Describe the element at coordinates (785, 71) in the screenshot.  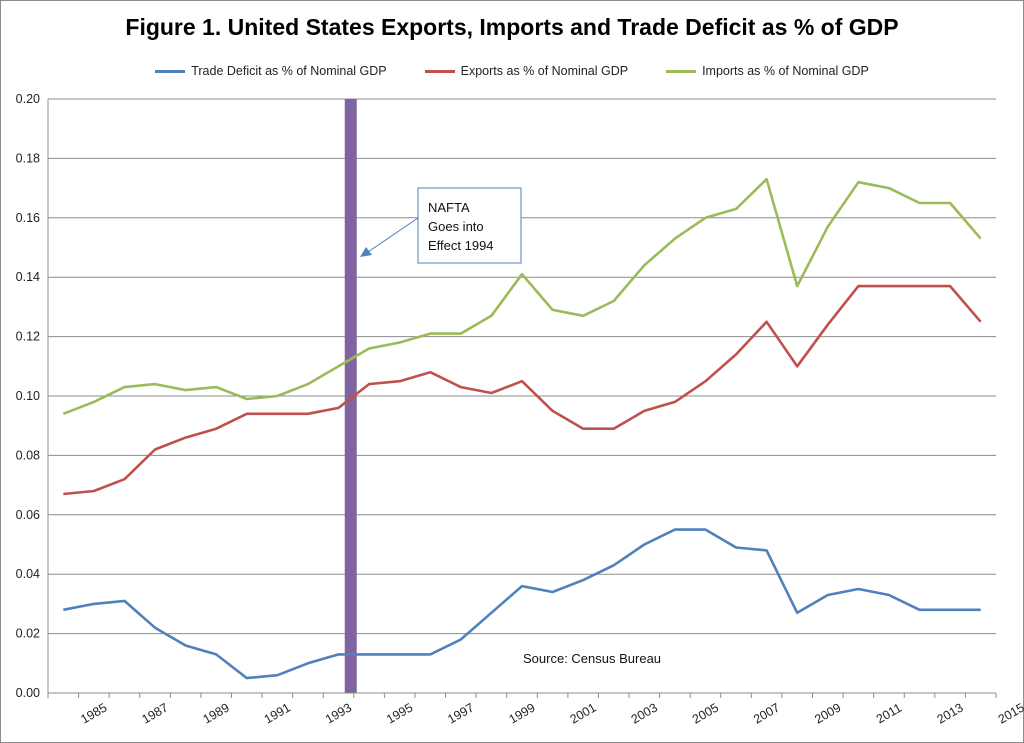
I see `legend-label: Imports as % of Nominal GDP` at that location.